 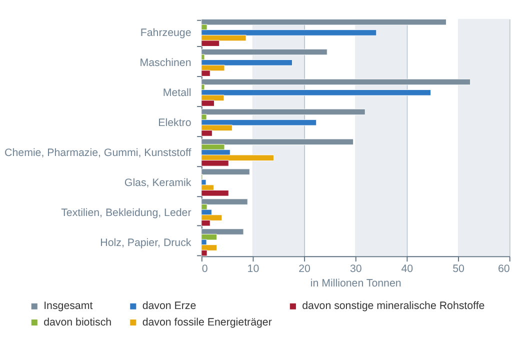 What do you see at coordinates (169, 306) in the screenshot?
I see `legend-label: davon Erze` at bounding box center [169, 306].